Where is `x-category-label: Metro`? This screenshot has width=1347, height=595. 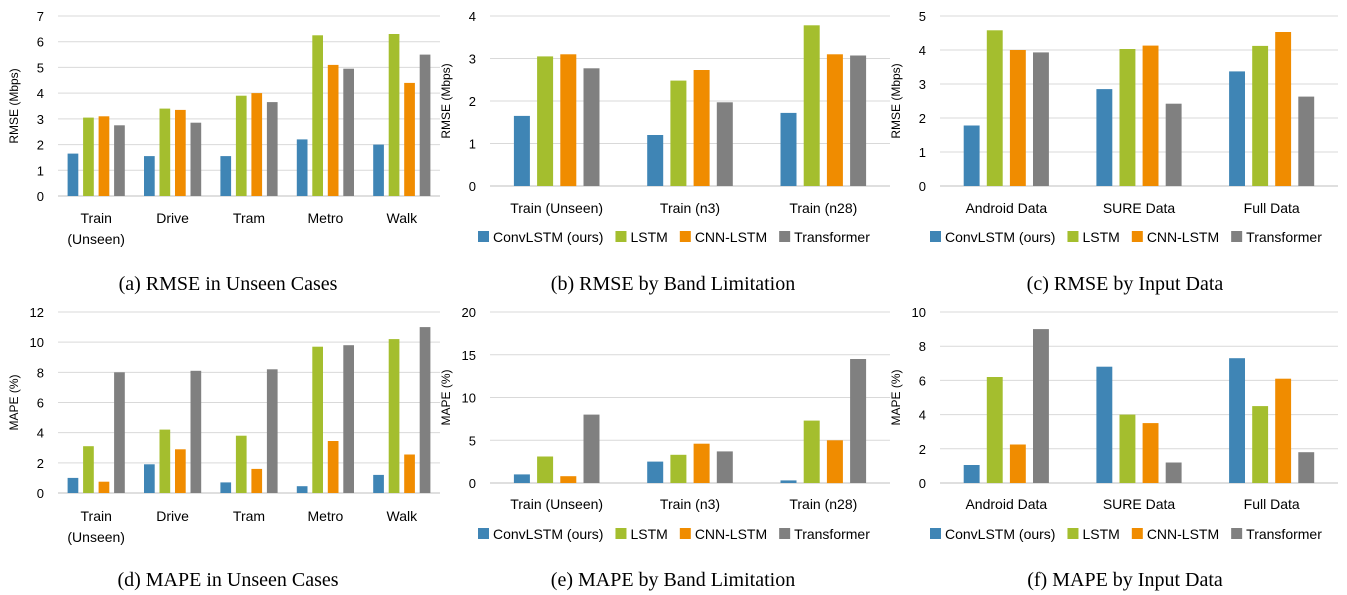 x-category-label: Metro is located at coordinates (326, 516).